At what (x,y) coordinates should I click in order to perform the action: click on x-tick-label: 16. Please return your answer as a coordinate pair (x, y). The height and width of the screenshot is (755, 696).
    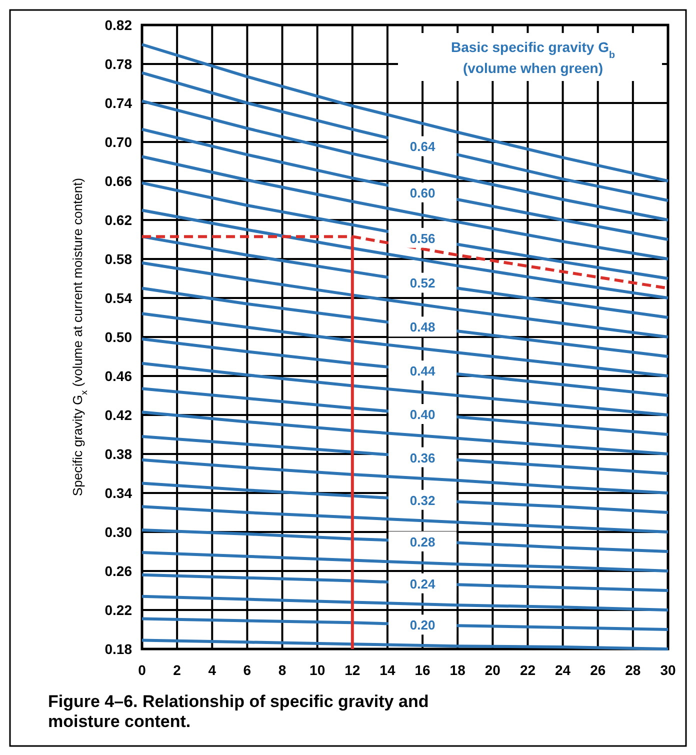
    Looking at the image, I should click on (422, 670).